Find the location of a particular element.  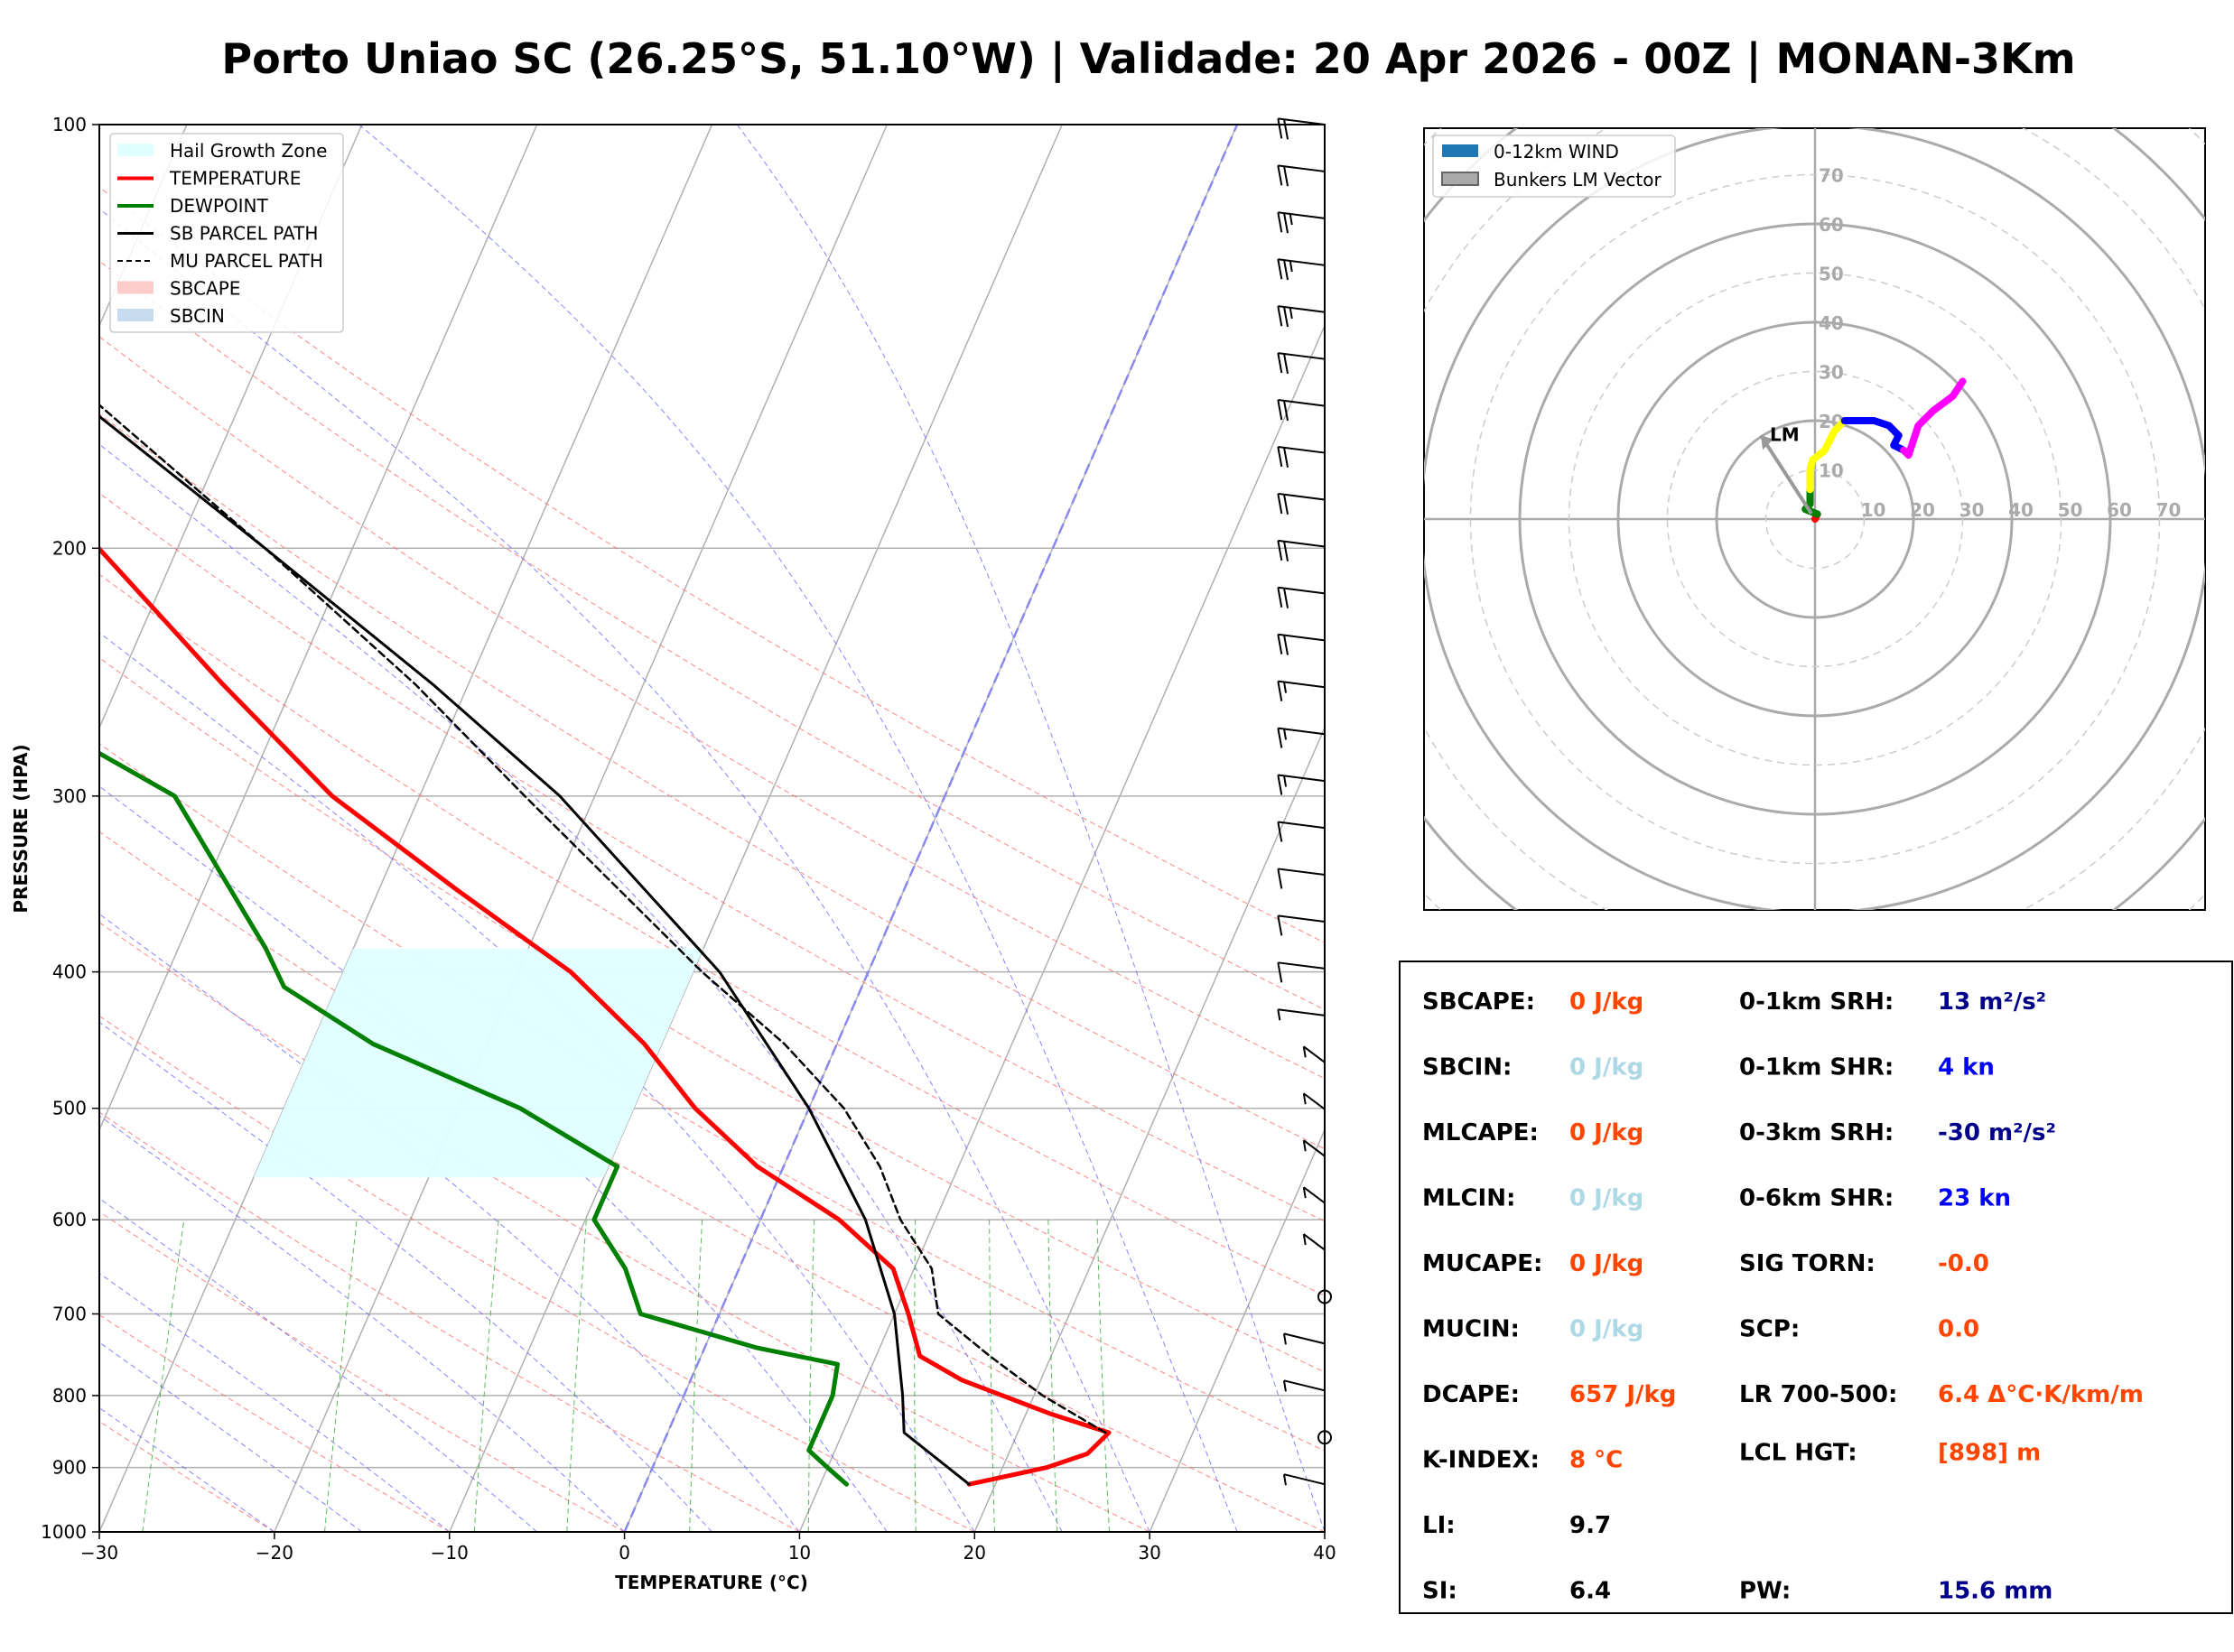

legend-label: Bunkers LM Vector is located at coordinates (1578, 179).